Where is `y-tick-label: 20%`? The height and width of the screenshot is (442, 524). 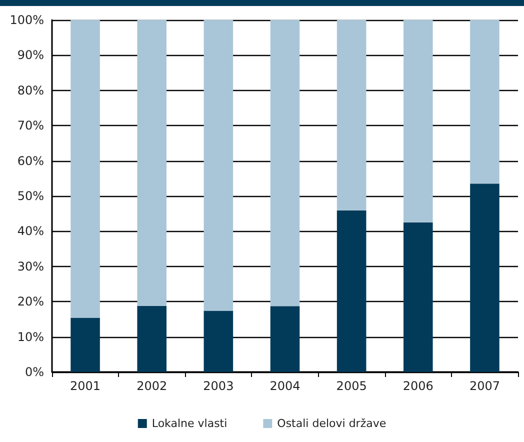 y-tick-label: 20% is located at coordinates (30, 301).